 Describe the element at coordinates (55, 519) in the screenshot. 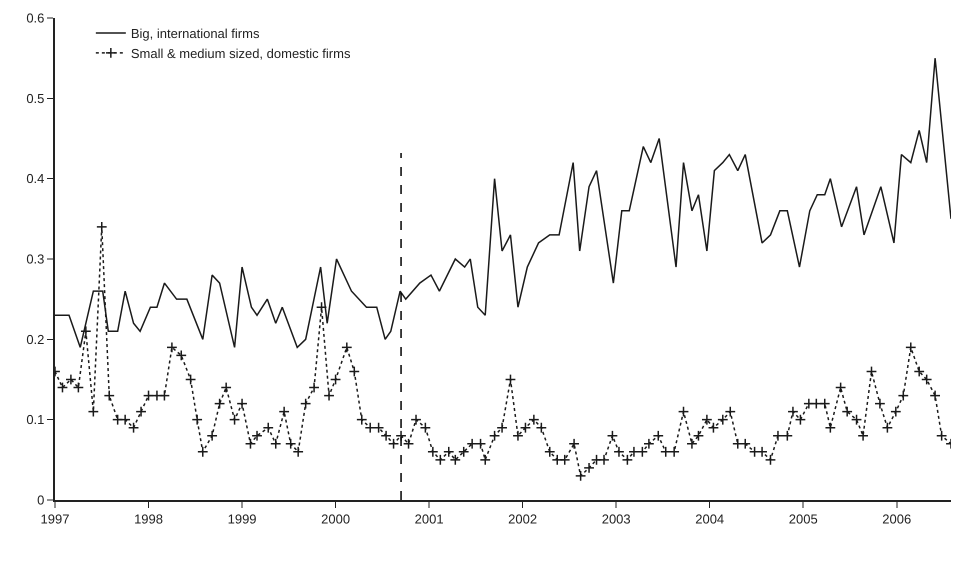

I see `x-tick-label: 1997` at that location.